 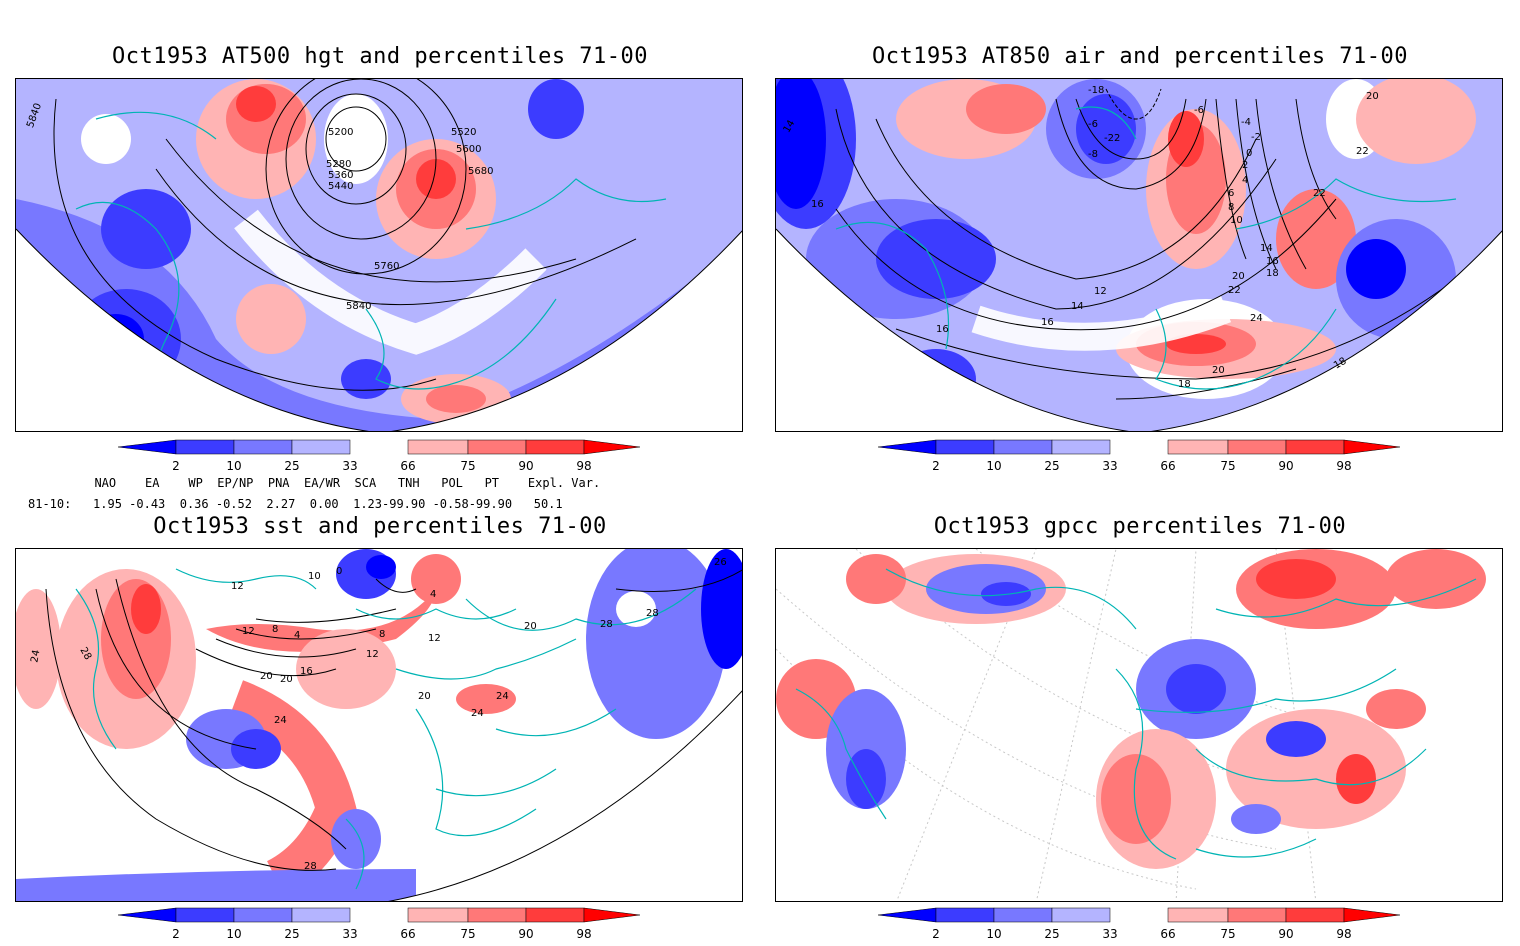 What do you see at coordinates (1231, 193) in the screenshot?
I see `contour-label: 6` at bounding box center [1231, 193].